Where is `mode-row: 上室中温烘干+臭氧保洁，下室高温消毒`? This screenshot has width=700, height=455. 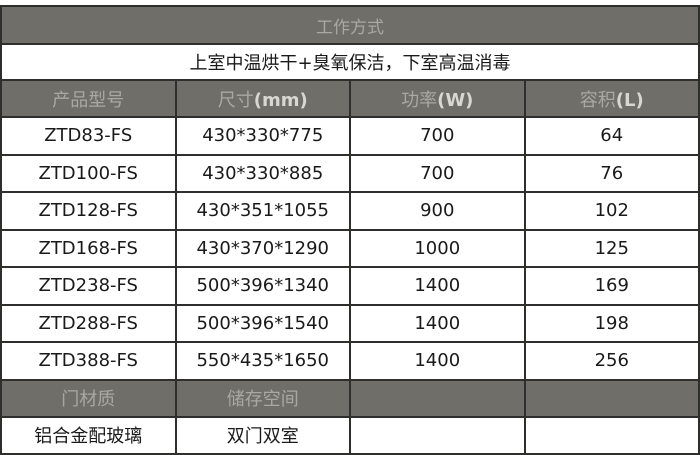 mode-row: 上室中温烘干+臭氧保洁，下室高温消毒 is located at coordinates (350, 62).